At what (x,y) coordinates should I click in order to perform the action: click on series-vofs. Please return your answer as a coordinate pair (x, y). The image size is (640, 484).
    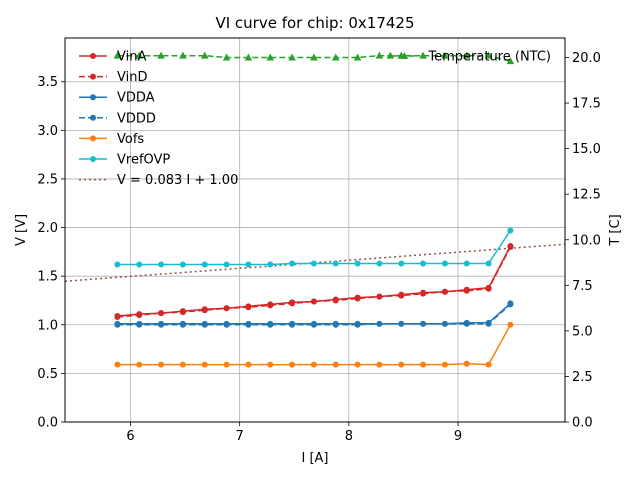
    Looking at the image, I should click on (314, 344).